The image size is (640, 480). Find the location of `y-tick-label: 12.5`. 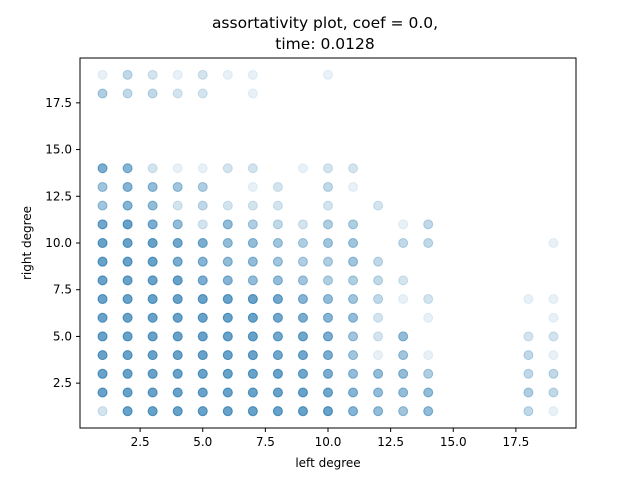

y-tick-label: 12.5 is located at coordinates (58, 196).